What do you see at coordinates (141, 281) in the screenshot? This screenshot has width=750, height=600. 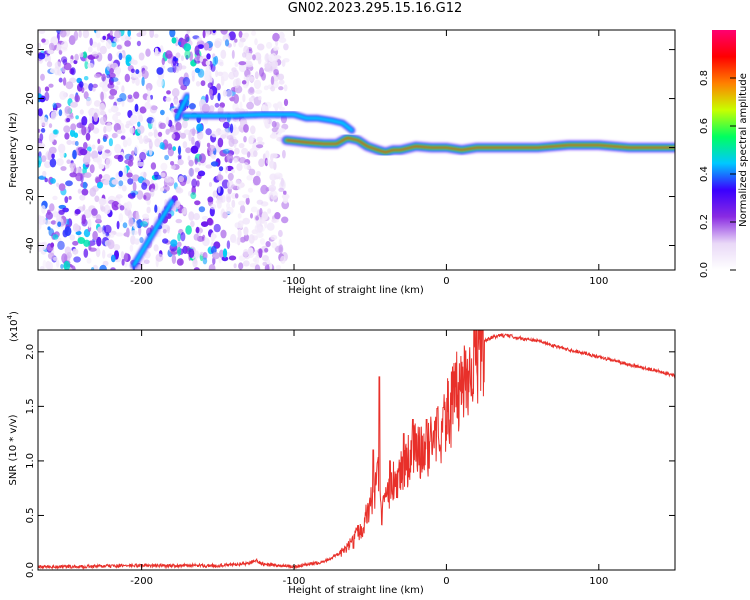 I see `x-tick-label: -200` at bounding box center [141, 281].